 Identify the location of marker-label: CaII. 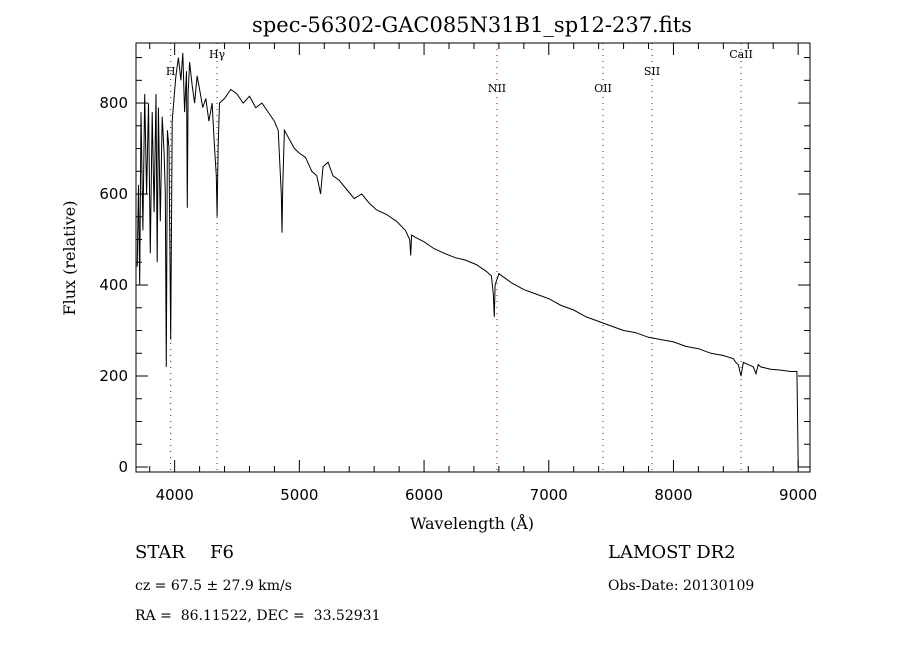
(741, 54).